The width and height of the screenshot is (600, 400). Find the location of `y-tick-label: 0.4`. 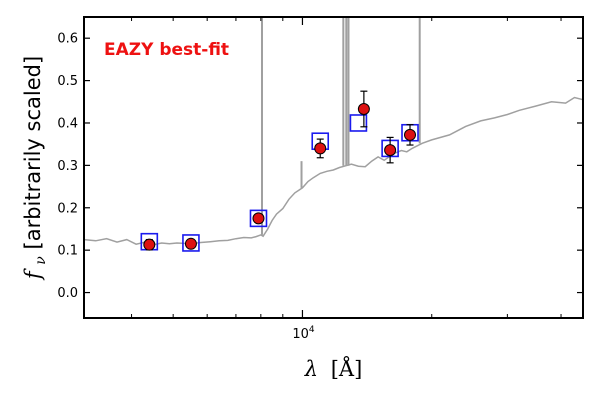

y-tick-label: 0.4 is located at coordinates (67, 123).